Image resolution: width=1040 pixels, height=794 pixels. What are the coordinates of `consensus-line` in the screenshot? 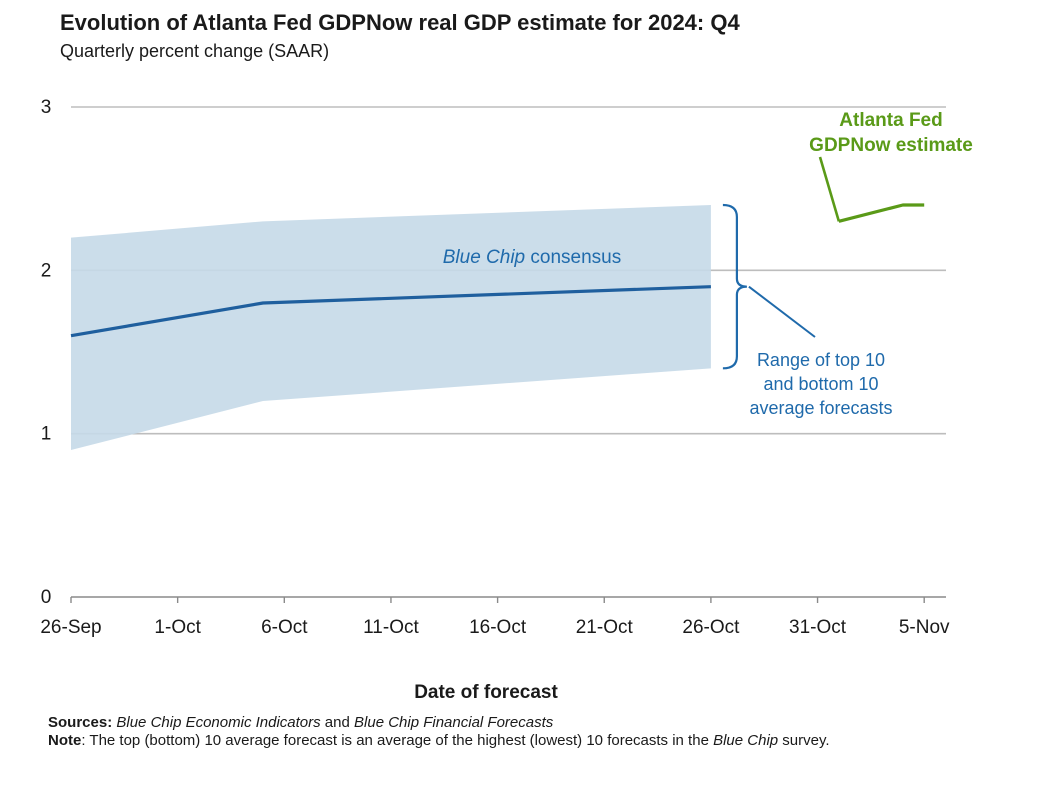 It's located at (390, 311).